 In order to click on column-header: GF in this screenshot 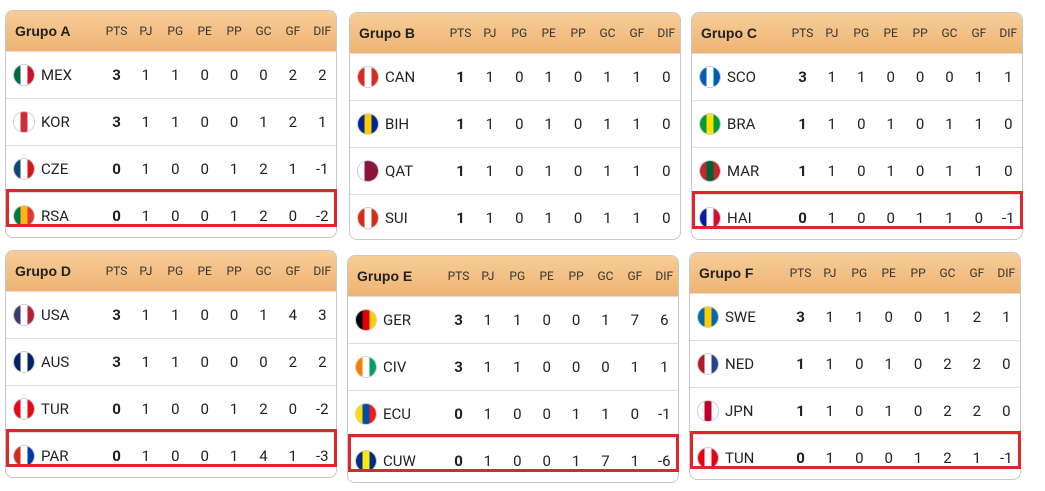, I will do `click(293, 271)`.